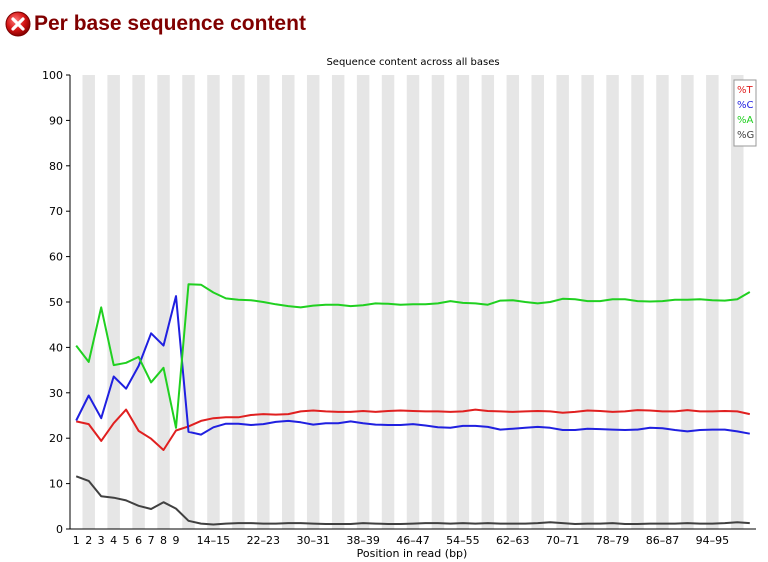  Describe the element at coordinates (613, 540) in the screenshot. I see `x-tick-label: 78–79` at that location.